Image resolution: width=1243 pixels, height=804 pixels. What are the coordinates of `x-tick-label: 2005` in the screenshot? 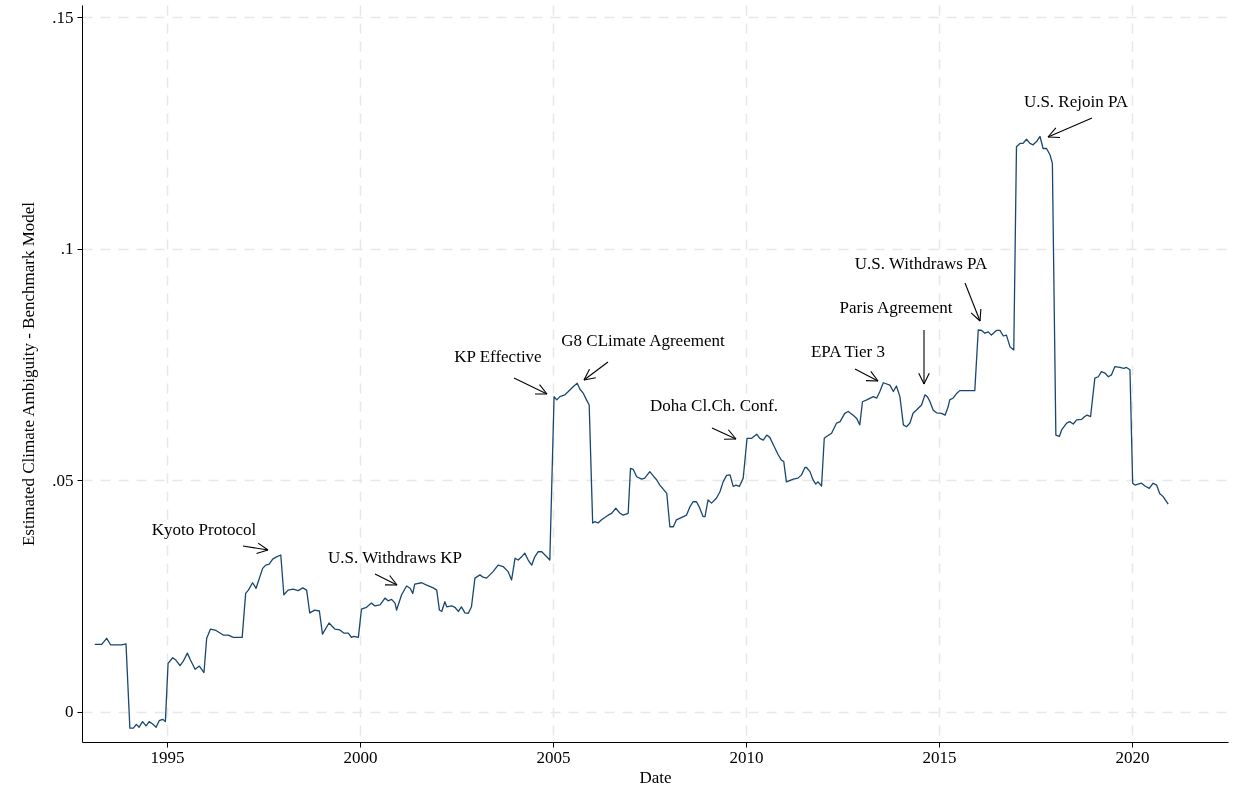 It's located at (553, 757).